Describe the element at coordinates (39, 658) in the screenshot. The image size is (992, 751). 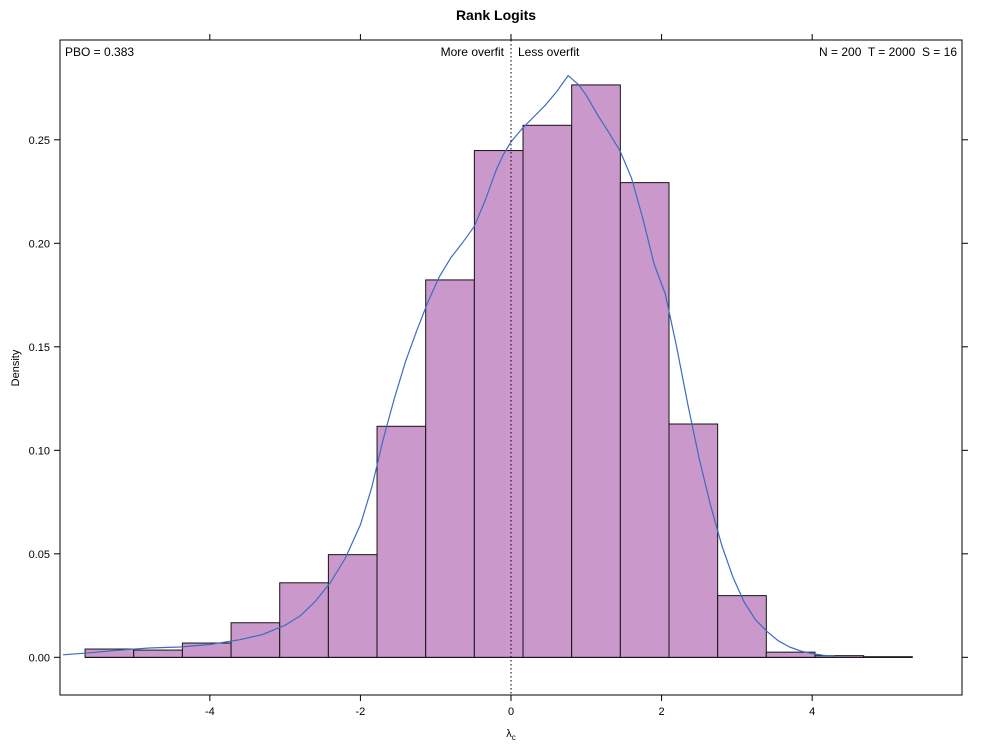
I see `y-tick-label: 0.00` at that location.